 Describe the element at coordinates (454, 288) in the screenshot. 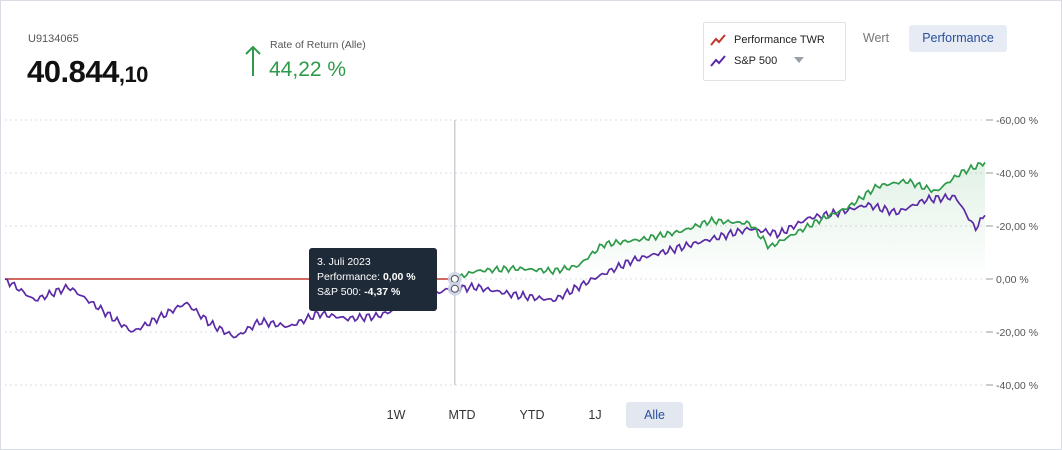

I see `hover-point-sp500` at that location.